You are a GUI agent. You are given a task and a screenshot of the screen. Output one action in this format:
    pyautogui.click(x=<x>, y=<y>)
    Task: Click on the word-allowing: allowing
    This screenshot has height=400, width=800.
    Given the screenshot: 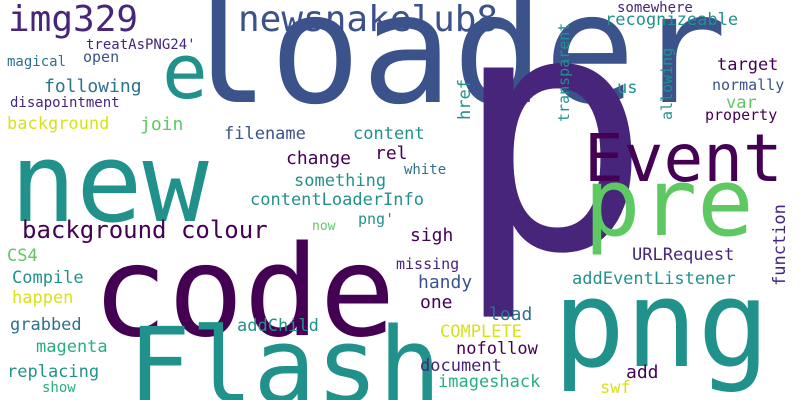 What is the action you would take?
    pyautogui.click(x=667, y=83)
    